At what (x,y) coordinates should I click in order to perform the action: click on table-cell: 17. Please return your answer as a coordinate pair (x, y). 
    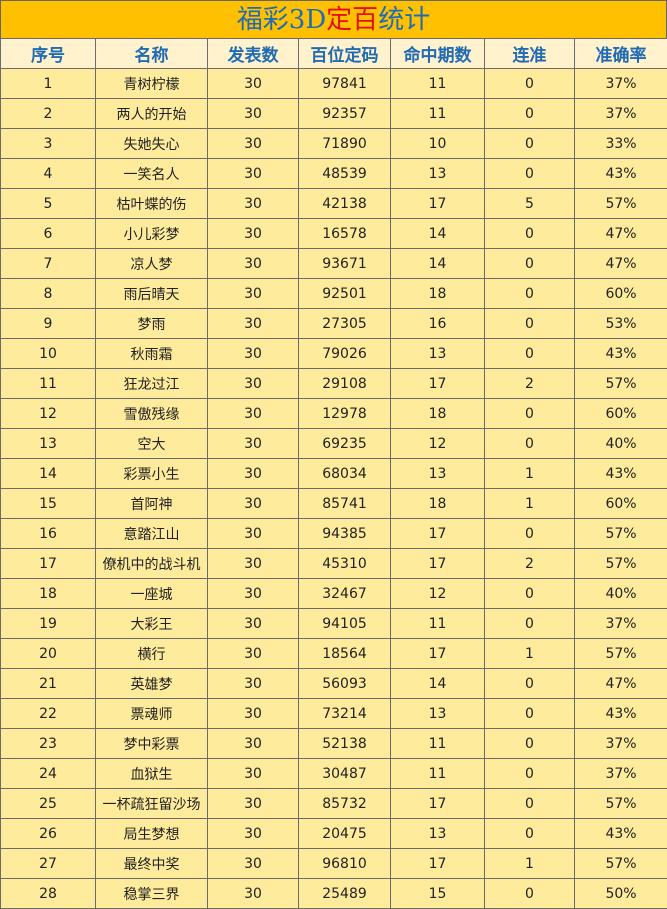
    Looking at the image, I should click on (48, 563).